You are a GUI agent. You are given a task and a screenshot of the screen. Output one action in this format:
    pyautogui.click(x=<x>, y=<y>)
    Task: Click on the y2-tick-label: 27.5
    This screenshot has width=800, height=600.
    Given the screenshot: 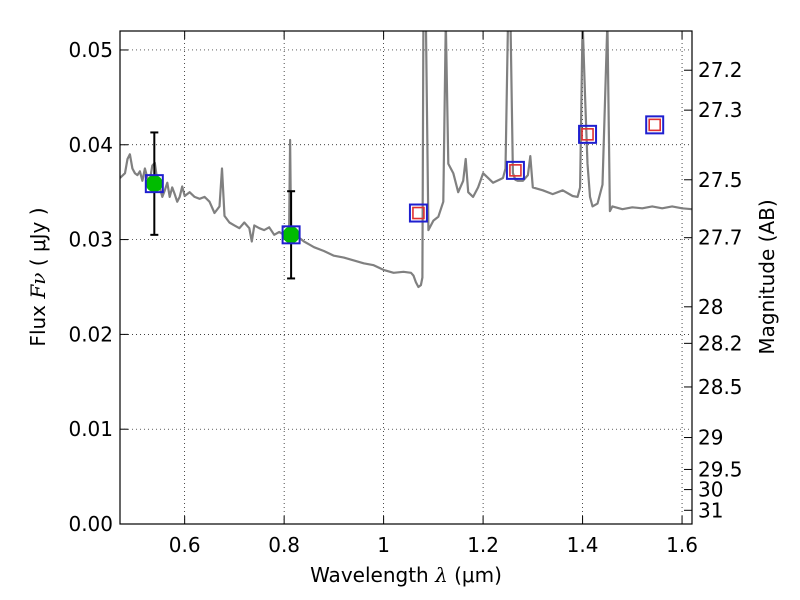 What is the action you would take?
    pyautogui.click(x=720, y=180)
    